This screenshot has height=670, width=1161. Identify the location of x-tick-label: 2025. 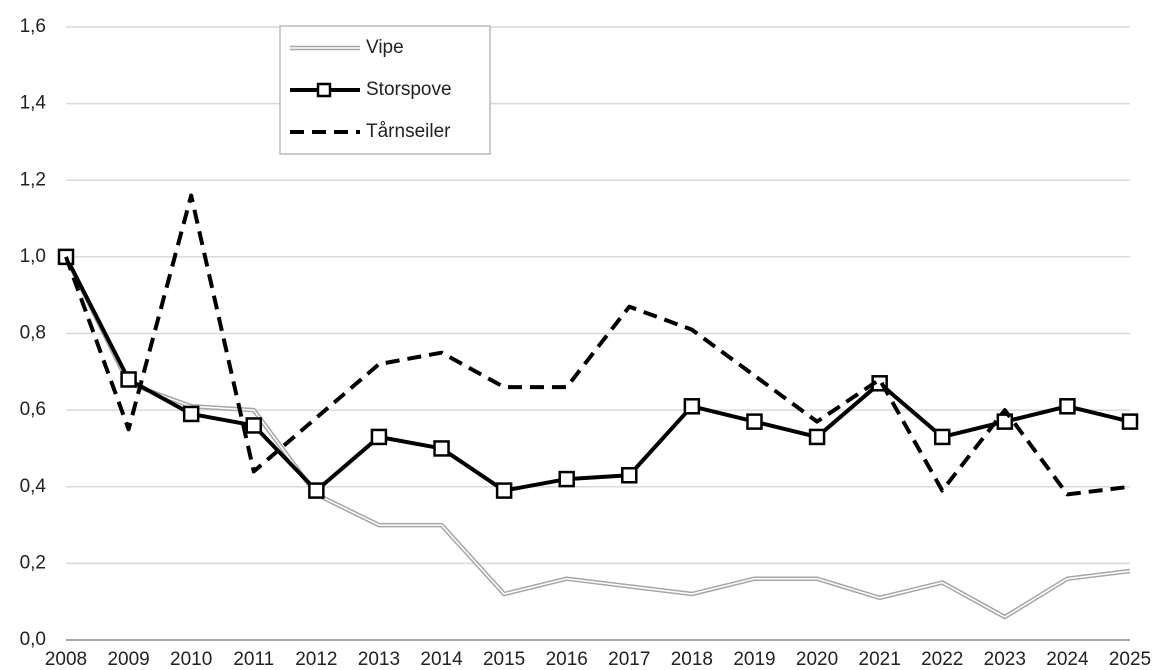
(1130, 659).